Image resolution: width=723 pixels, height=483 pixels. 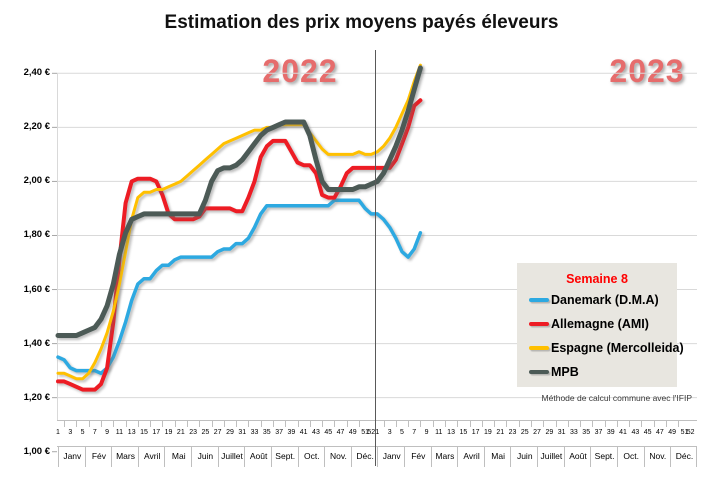 What do you see at coordinates (303, 432) in the screenshot?
I see `week-tick-label: 41` at bounding box center [303, 432].